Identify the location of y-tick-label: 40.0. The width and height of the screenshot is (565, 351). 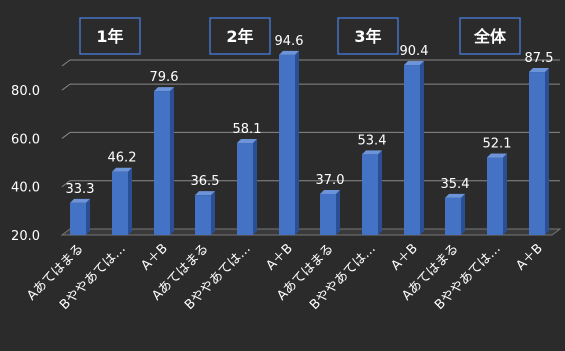
(25, 188).